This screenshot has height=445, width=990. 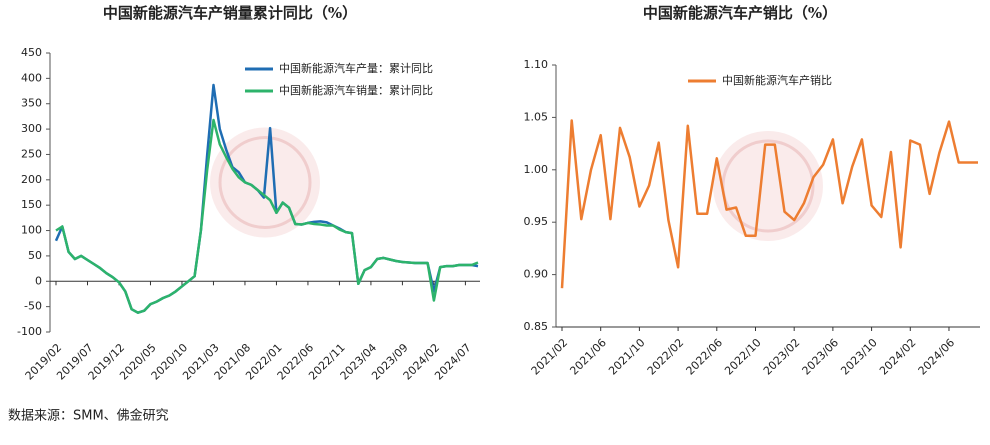 I want to click on y-tick-label: -100, so click(x=29, y=331).